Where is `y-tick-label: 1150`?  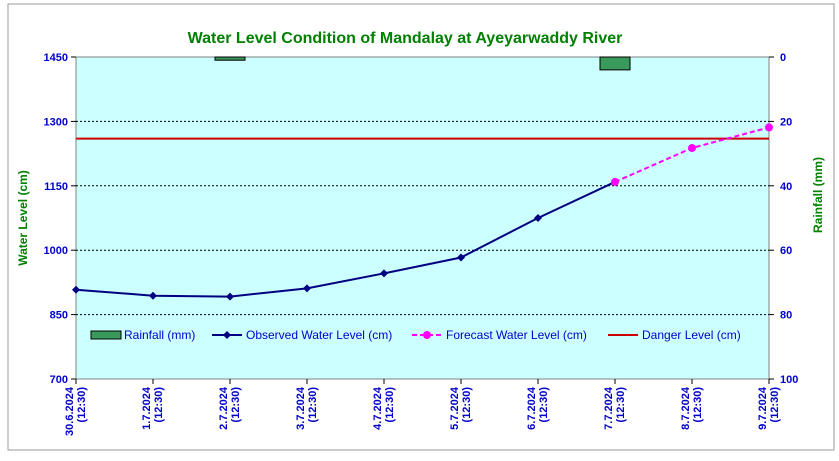
y-tick-label: 1150 is located at coordinates (56, 187).